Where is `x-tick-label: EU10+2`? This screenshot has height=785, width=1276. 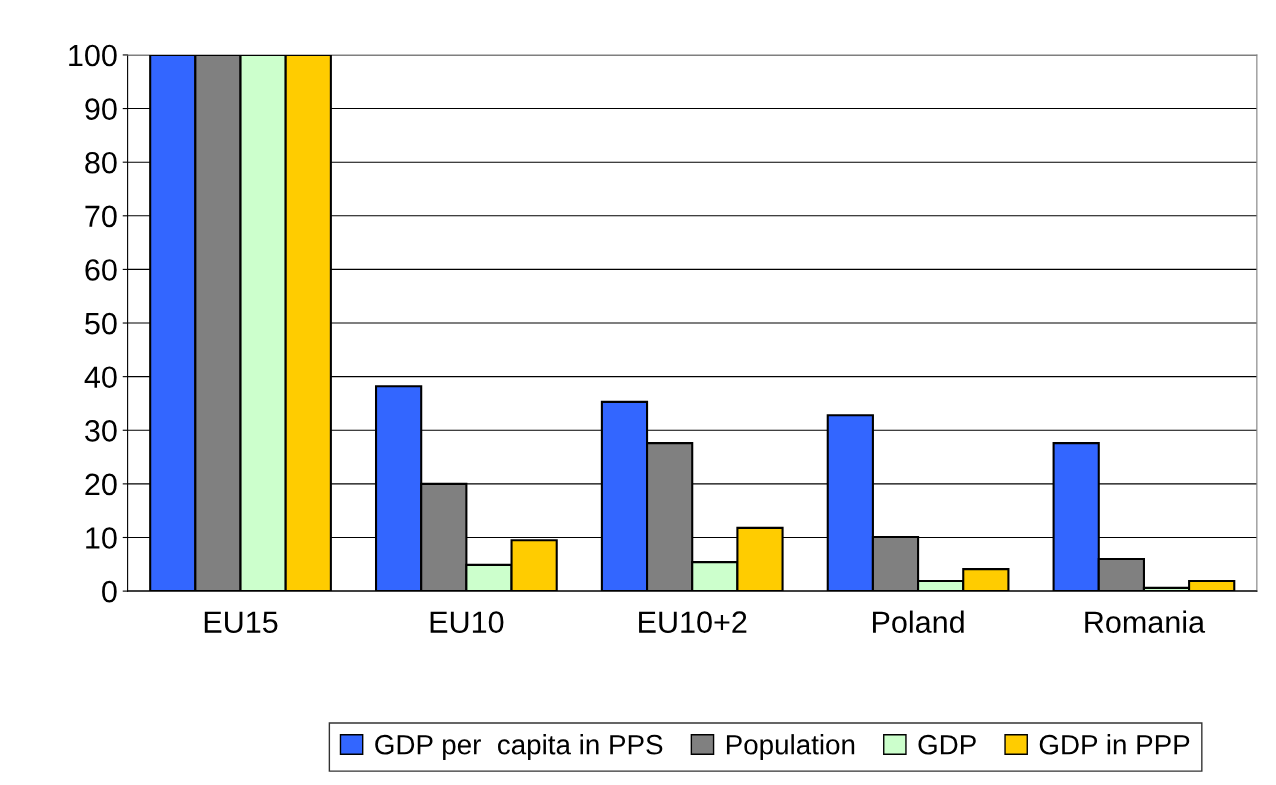 x-tick-label: EU10+2 is located at coordinates (693, 622).